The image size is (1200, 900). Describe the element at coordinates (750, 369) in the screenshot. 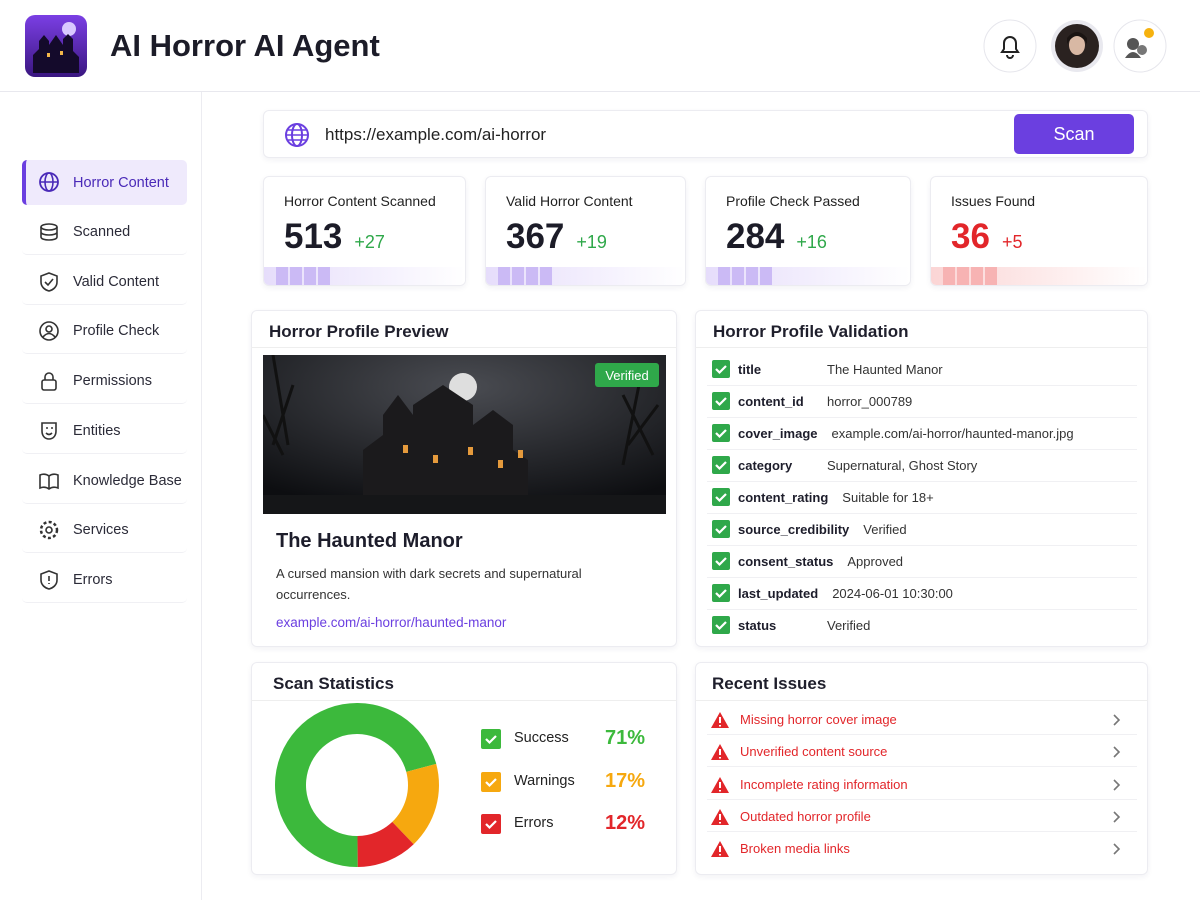

I see `field-key: title` at that location.